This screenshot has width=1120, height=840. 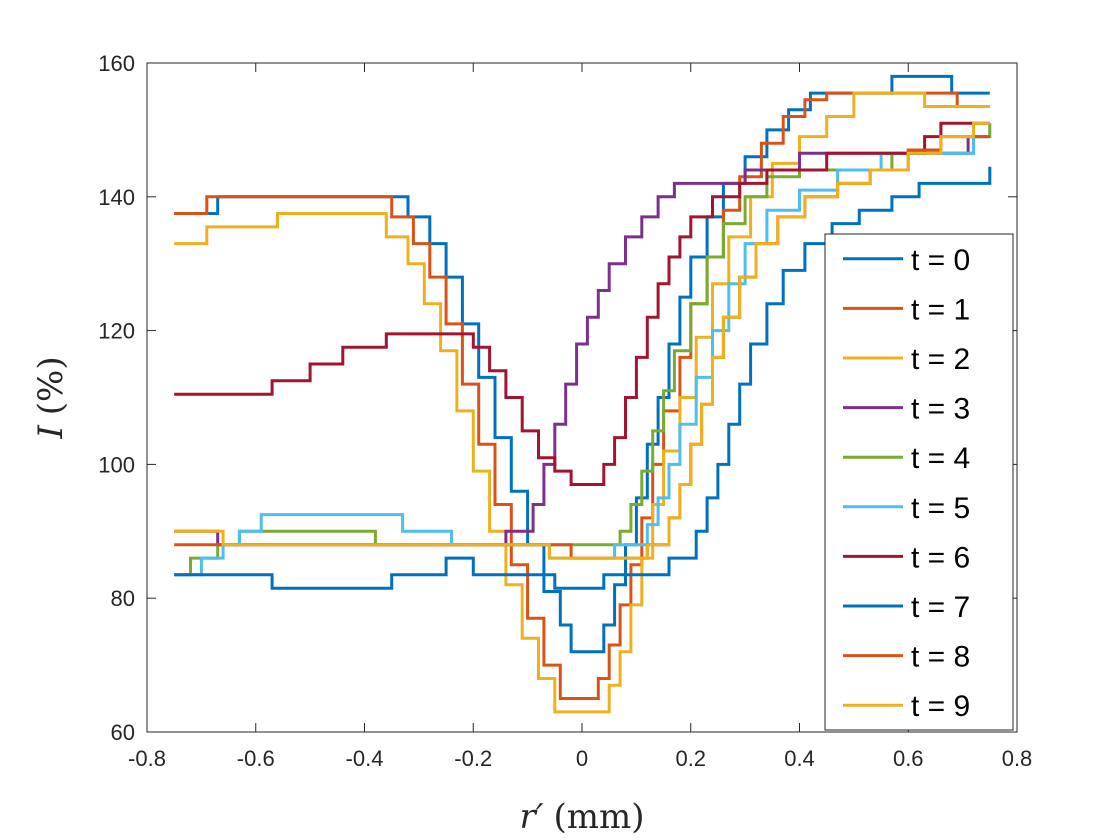 What do you see at coordinates (940, 607) in the screenshot?
I see `legend-entry-label: t = 7` at bounding box center [940, 607].